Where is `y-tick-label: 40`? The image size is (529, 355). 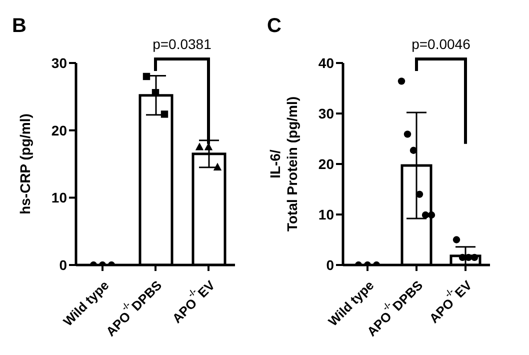
y-tick-label: 40 is located at coordinates (326, 62).